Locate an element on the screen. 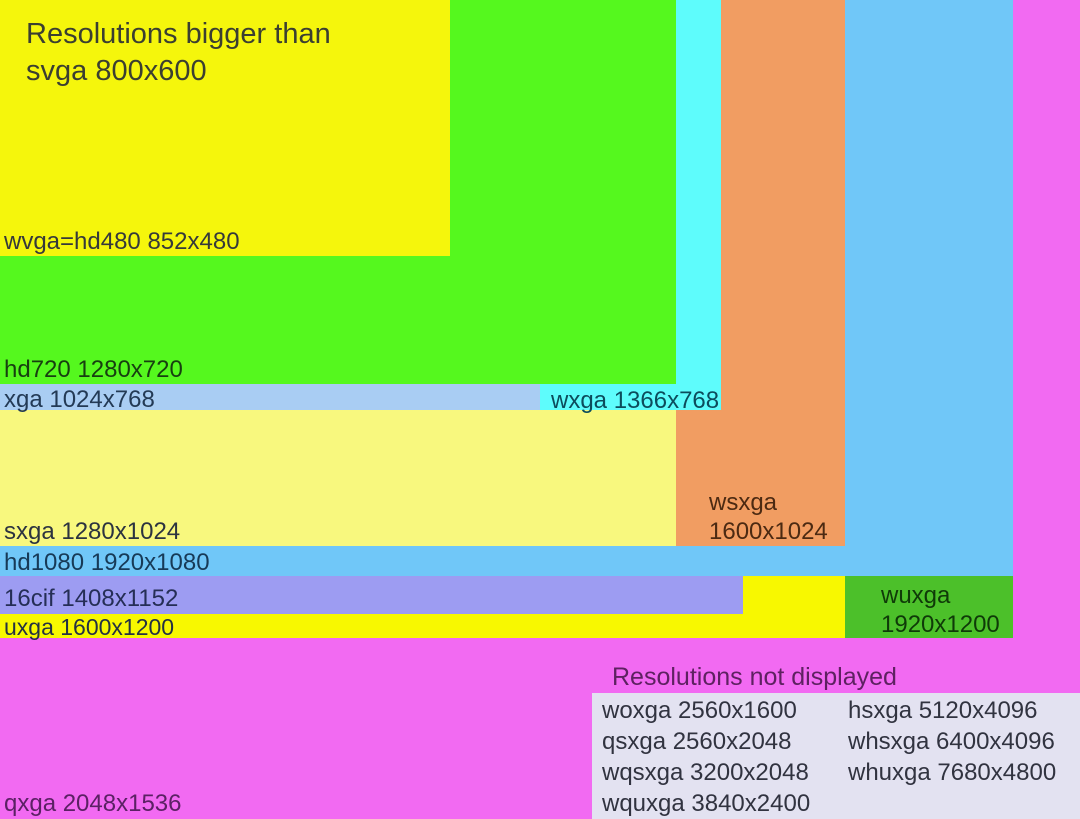 Image resolution: width=1080 pixels, height=819 pixels. note-item-woxga: woxga 2560x1600 is located at coordinates (699, 710).